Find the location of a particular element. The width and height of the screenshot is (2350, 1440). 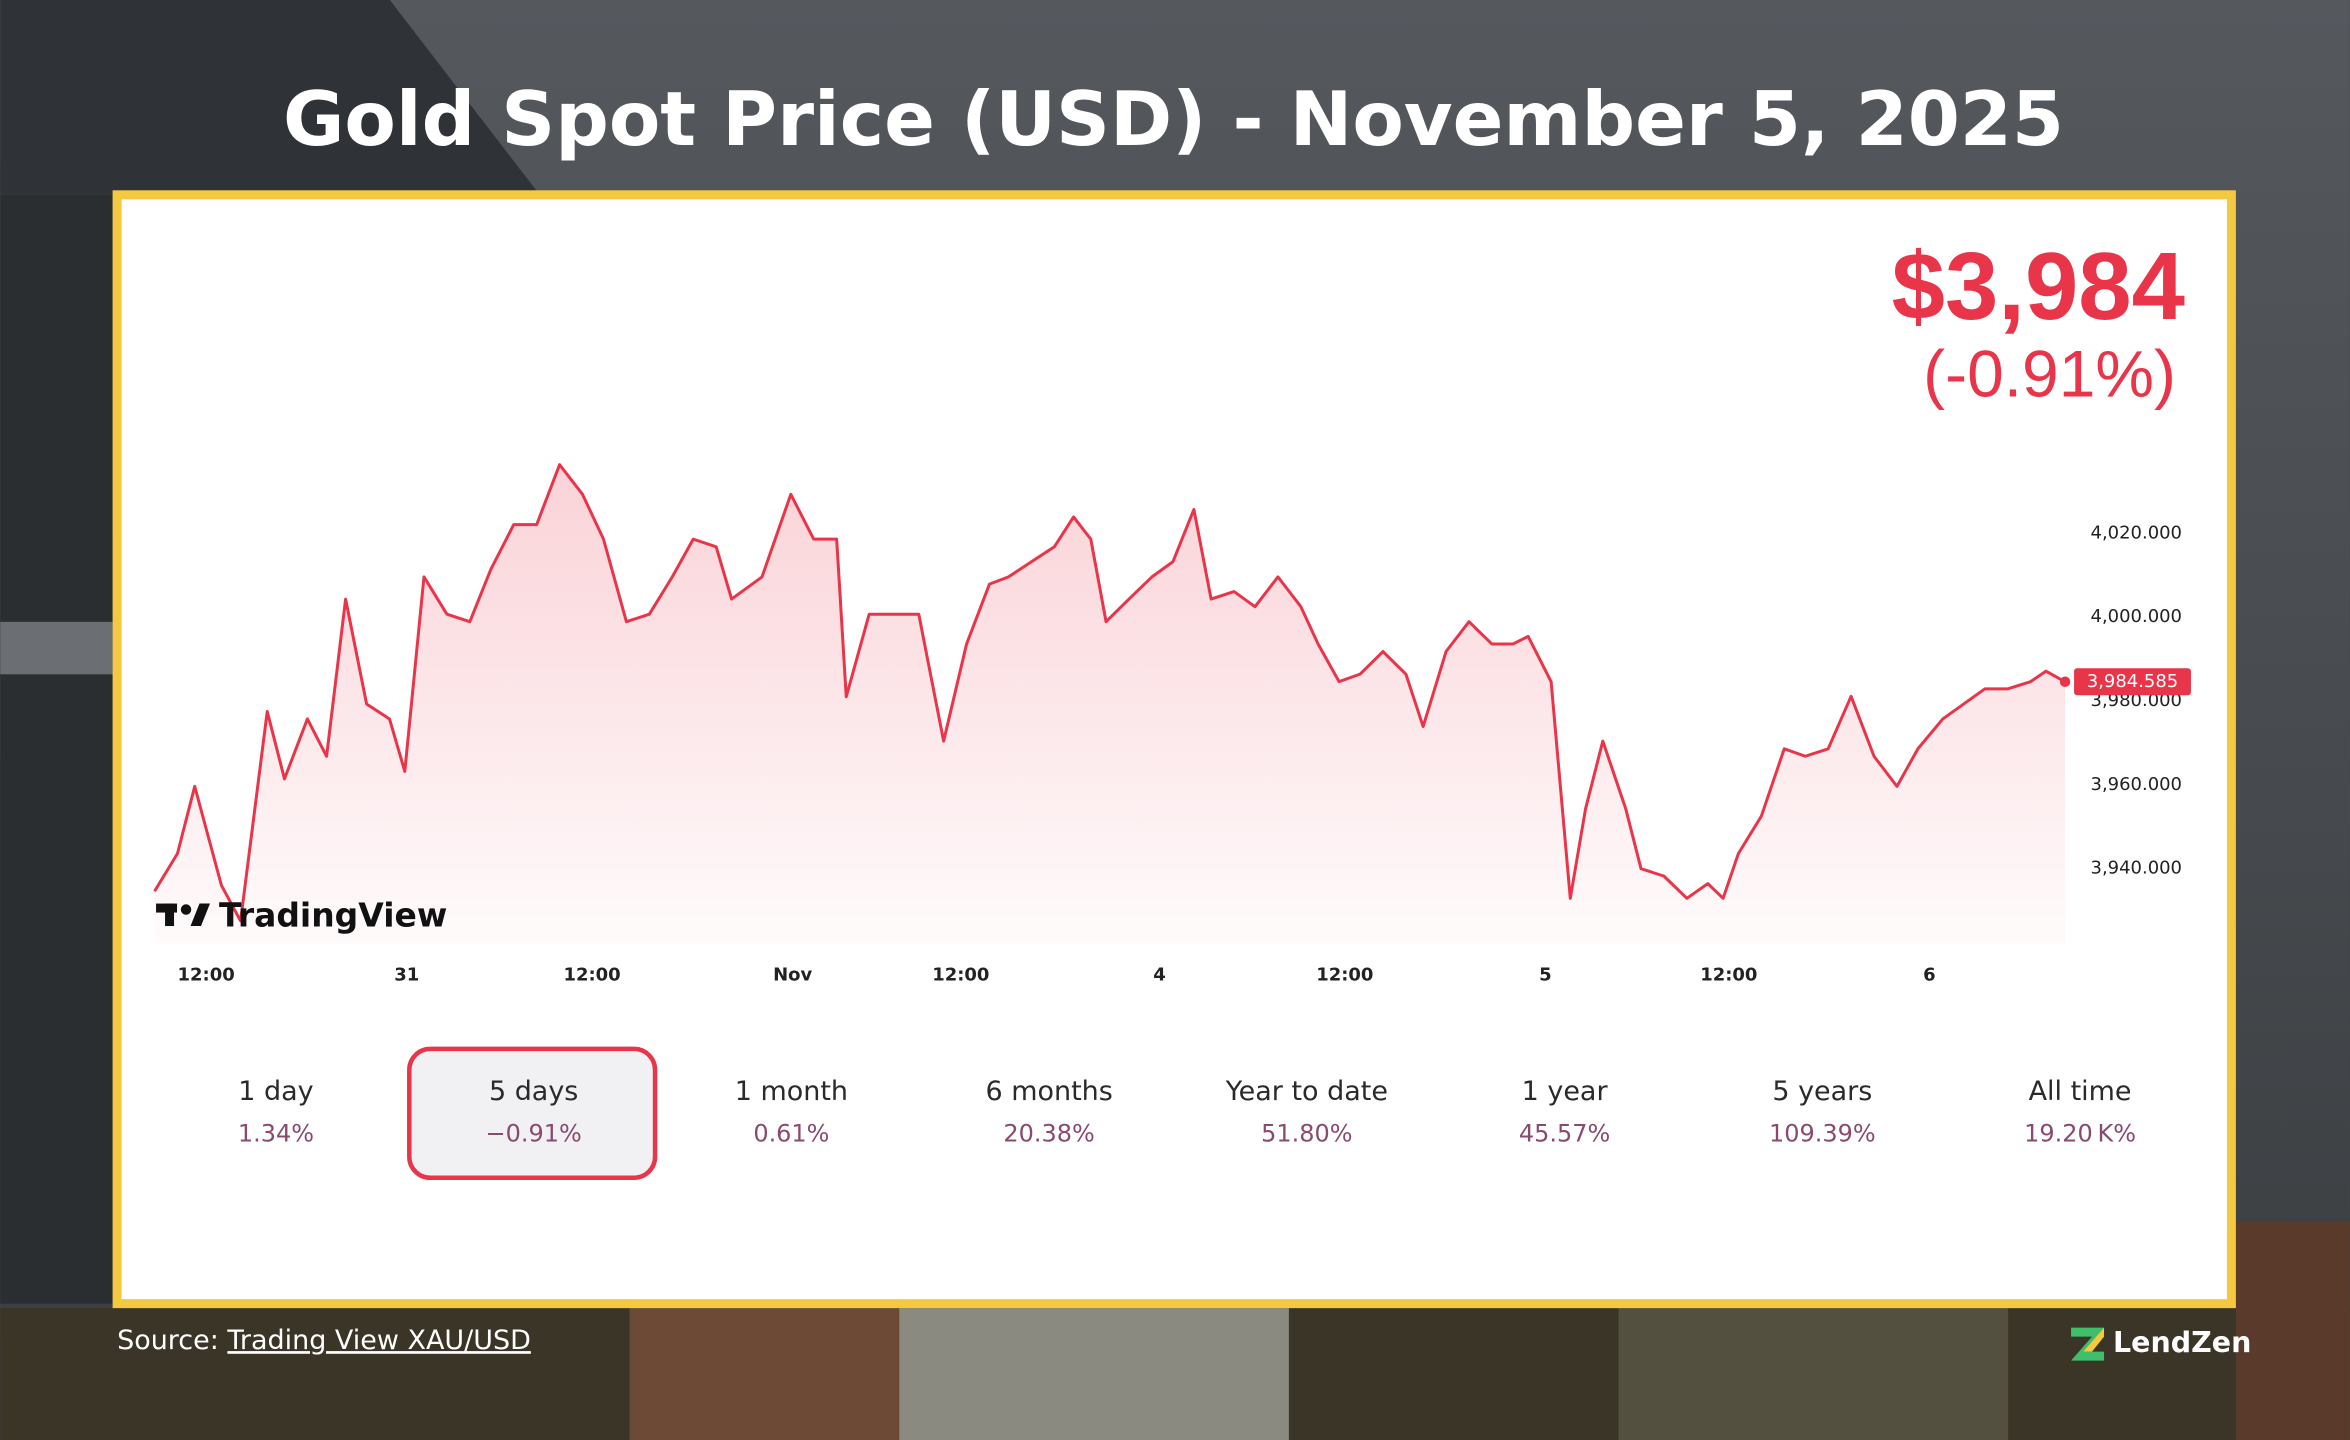

range-change: 1.34% is located at coordinates (276, 1133).